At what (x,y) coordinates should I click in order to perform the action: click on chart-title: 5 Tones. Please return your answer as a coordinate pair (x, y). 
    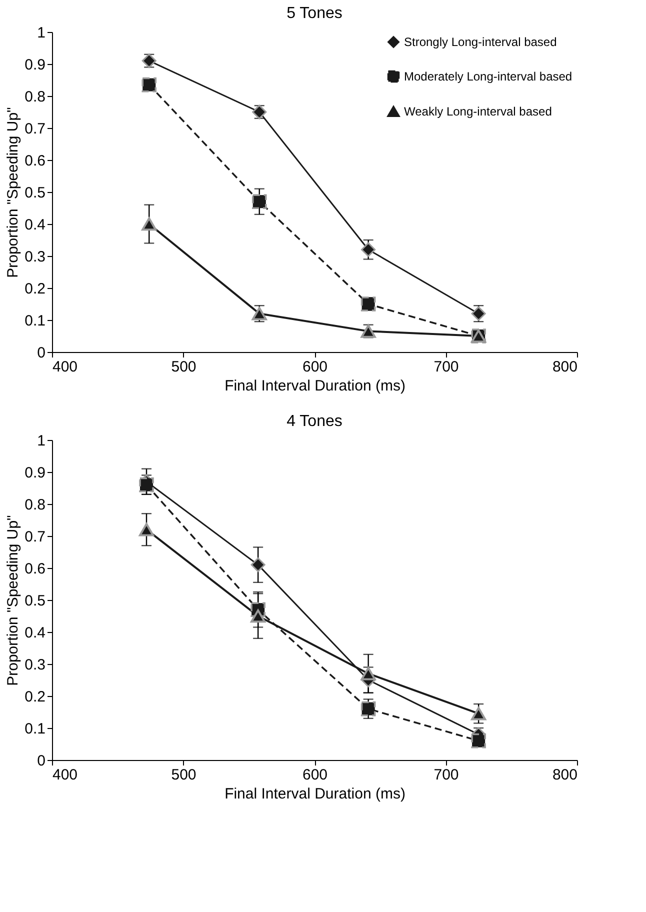
    Looking at the image, I should click on (314, 13).